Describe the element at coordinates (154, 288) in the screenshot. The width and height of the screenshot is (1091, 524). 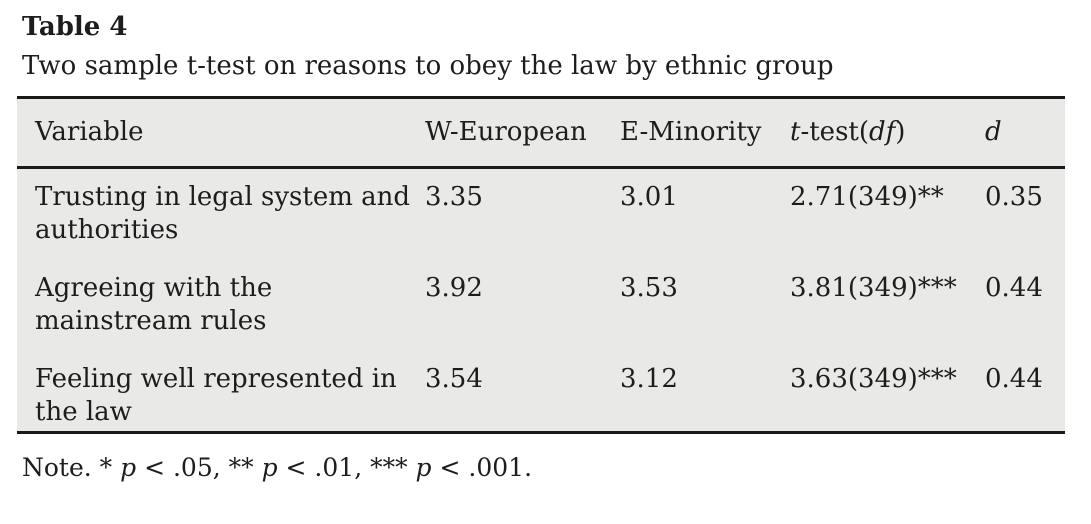
I see `variable-line: Agreeing with the` at that location.